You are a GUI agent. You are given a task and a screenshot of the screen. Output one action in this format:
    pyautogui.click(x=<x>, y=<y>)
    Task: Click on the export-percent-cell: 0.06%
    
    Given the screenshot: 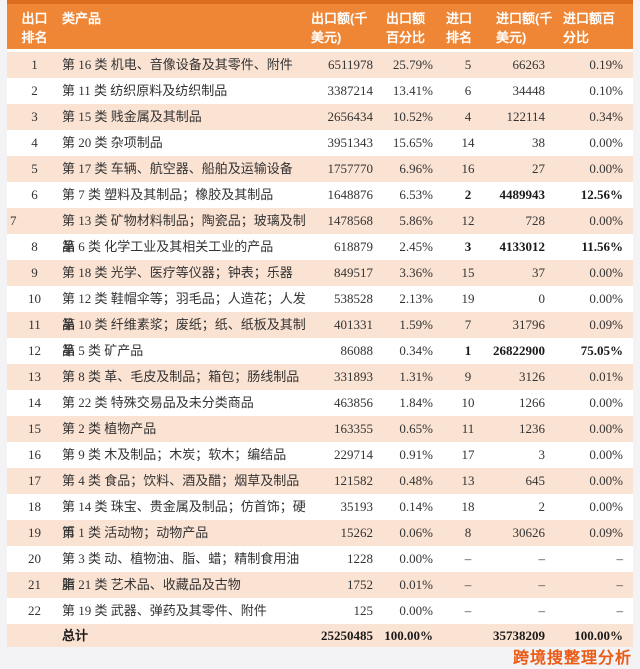 What is the action you would take?
    pyautogui.click(x=416, y=532)
    